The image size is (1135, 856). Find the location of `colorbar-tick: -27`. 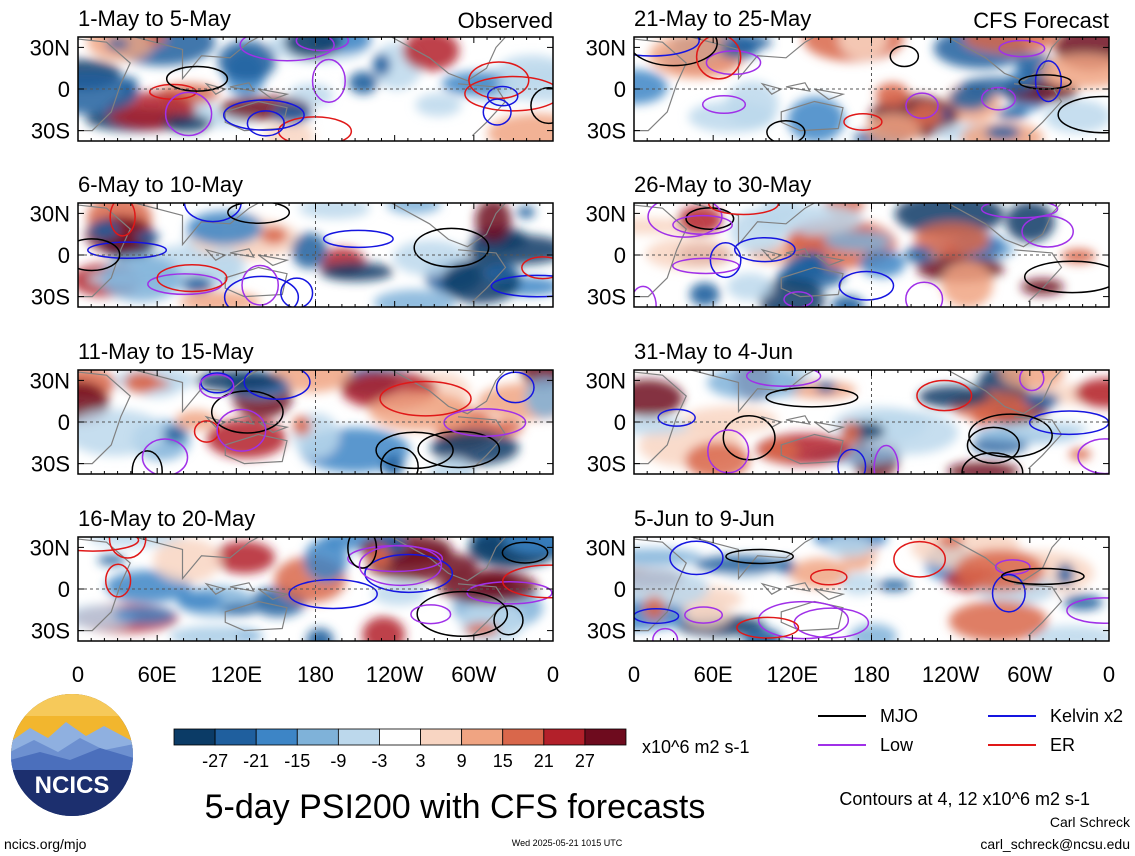

colorbar-tick: -27 is located at coordinates (215, 761).